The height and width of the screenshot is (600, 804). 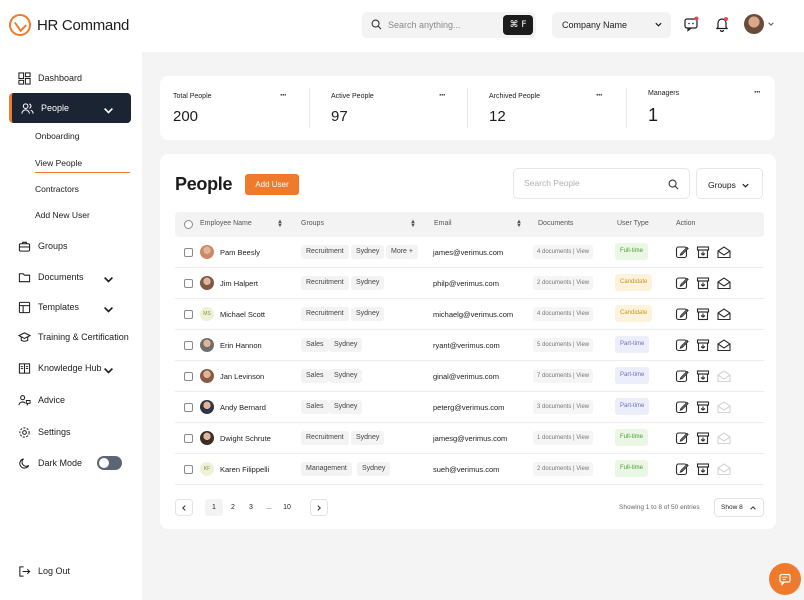 What do you see at coordinates (69, 25) in the screenshot?
I see `app-logo: HR Command` at bounding box center [69, 25].